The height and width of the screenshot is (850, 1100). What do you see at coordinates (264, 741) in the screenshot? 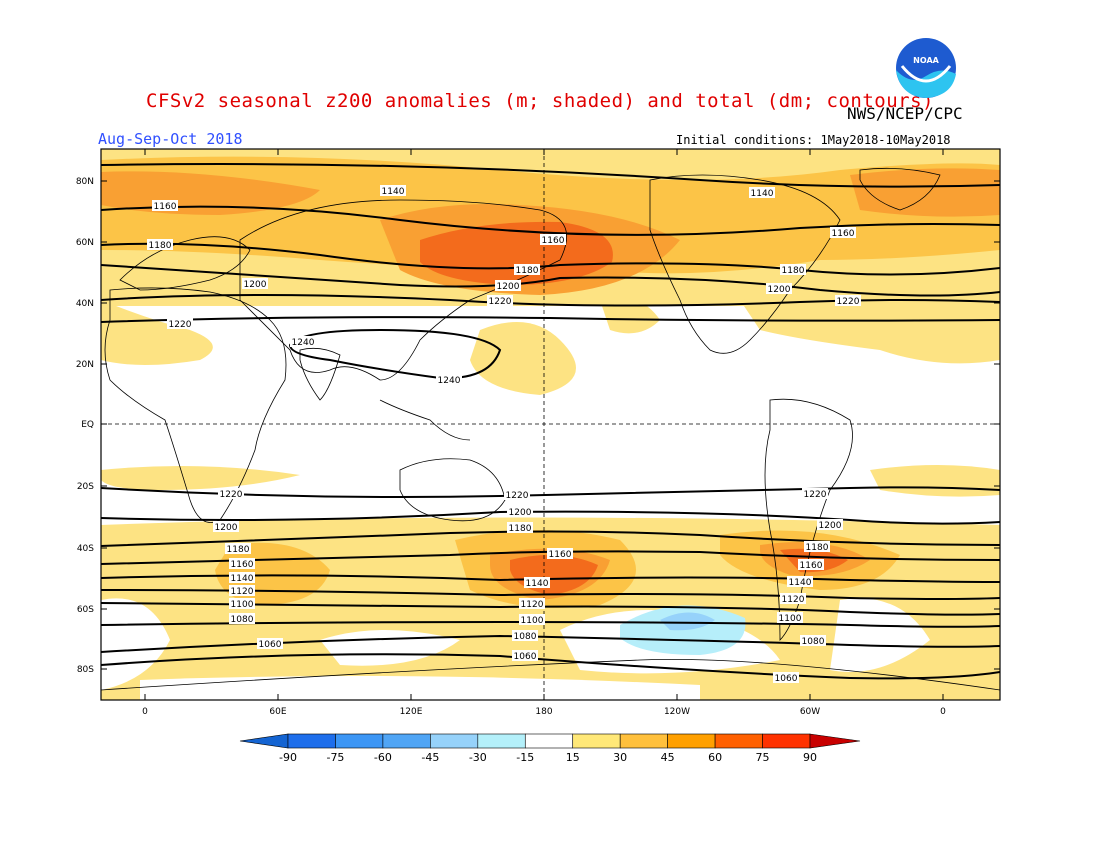
I see `colorbar-arrow-left` at bounding box center [264, 741].